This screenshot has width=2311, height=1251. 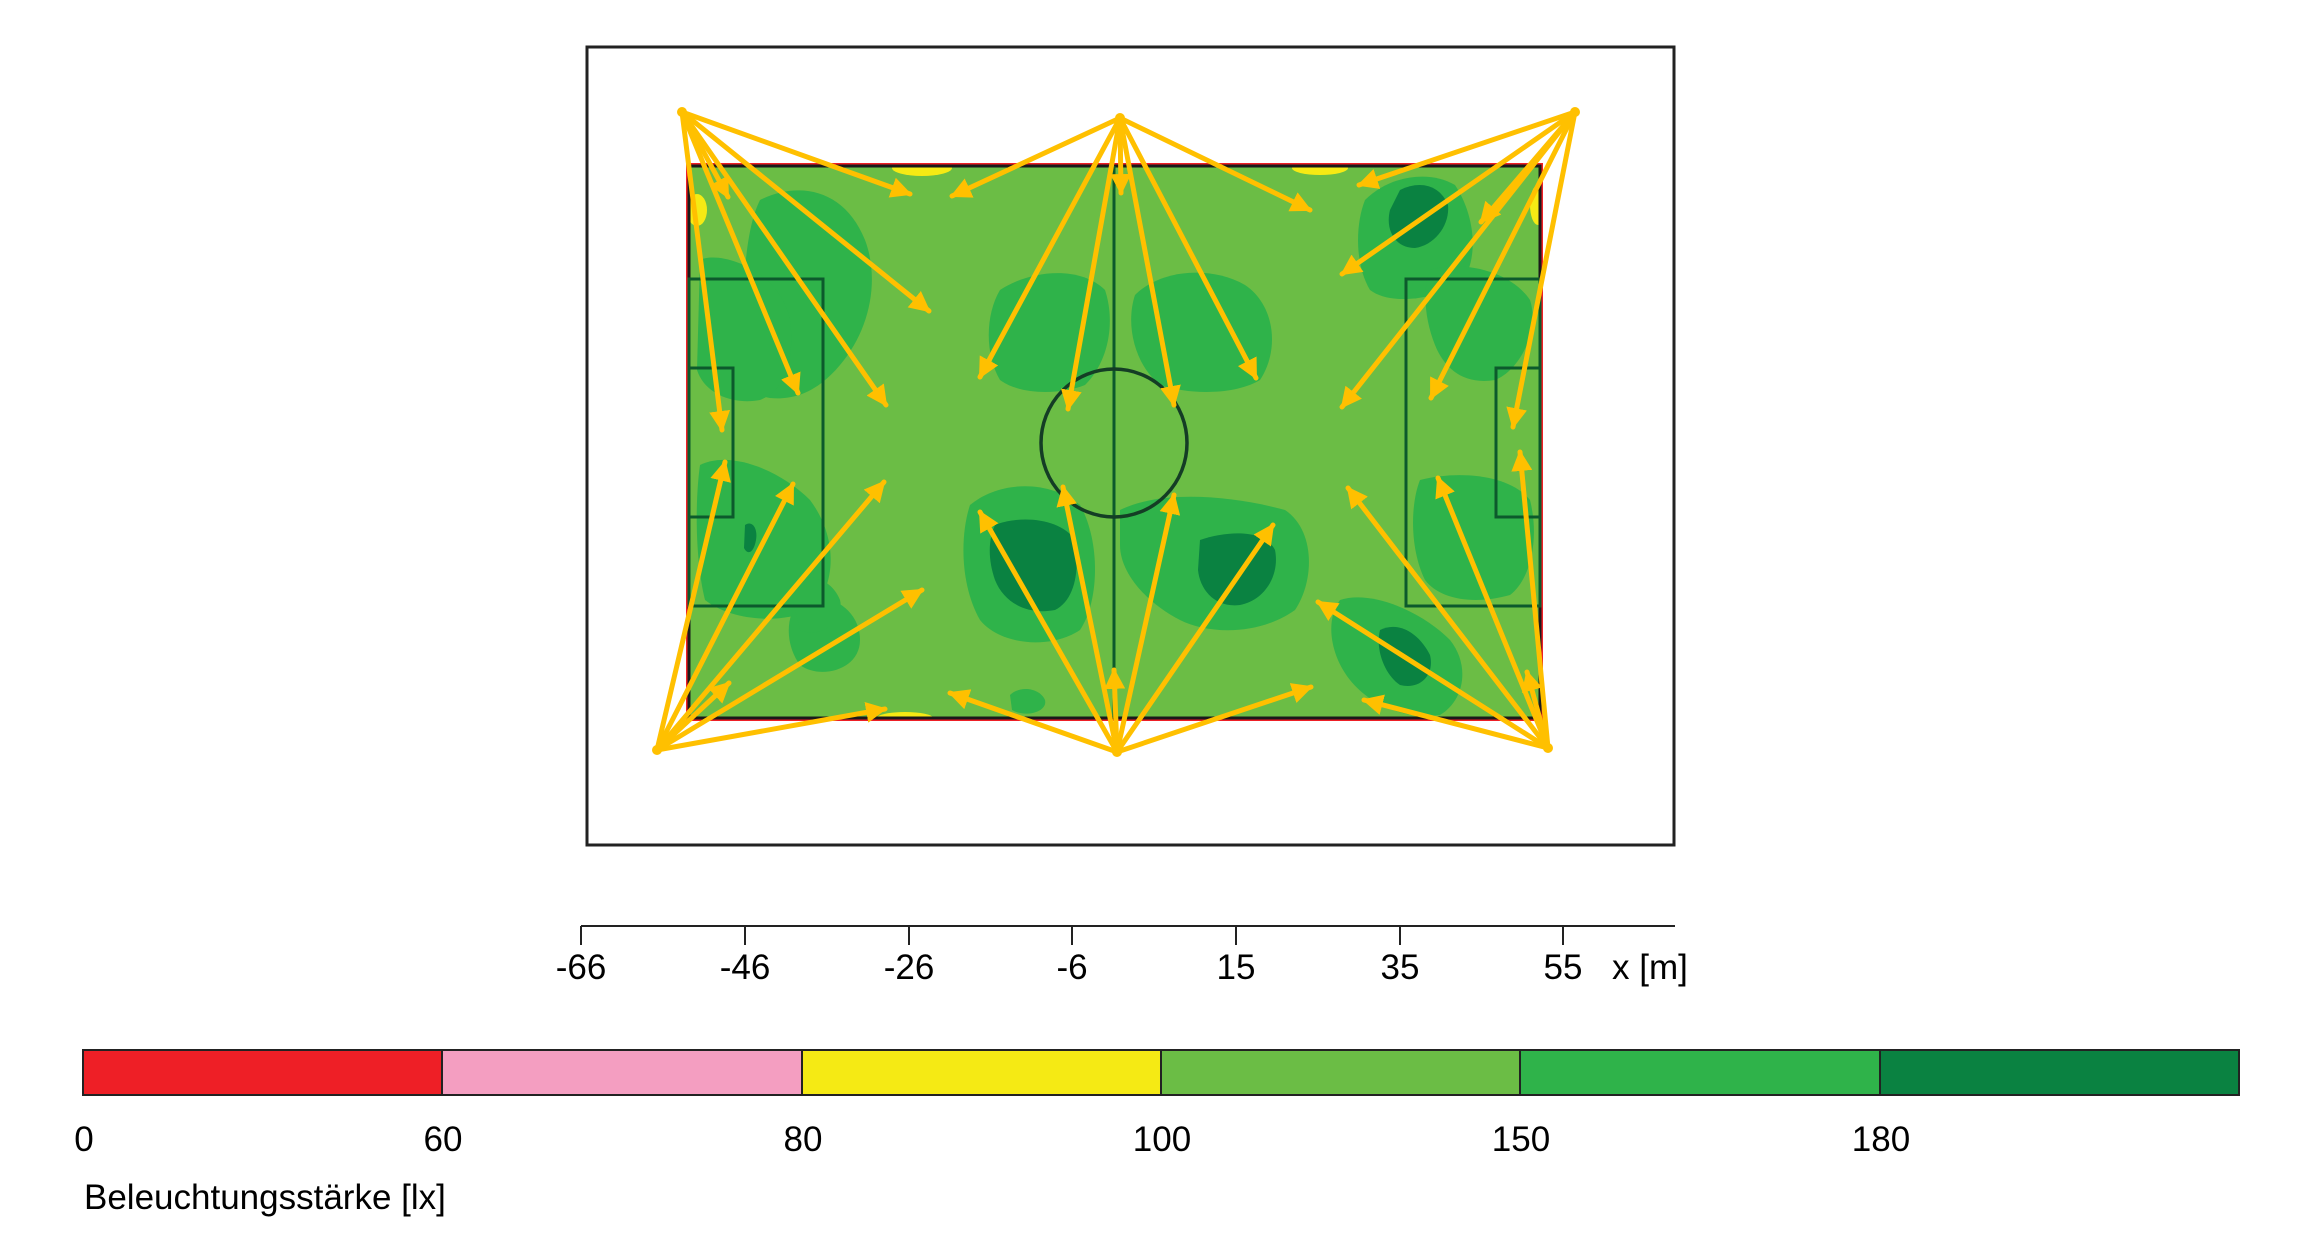 What do you see at coordinates (1130, 619) in the screenshot?
I see `mast-bottom-center-arrows` at bounding box center [1130, 619].